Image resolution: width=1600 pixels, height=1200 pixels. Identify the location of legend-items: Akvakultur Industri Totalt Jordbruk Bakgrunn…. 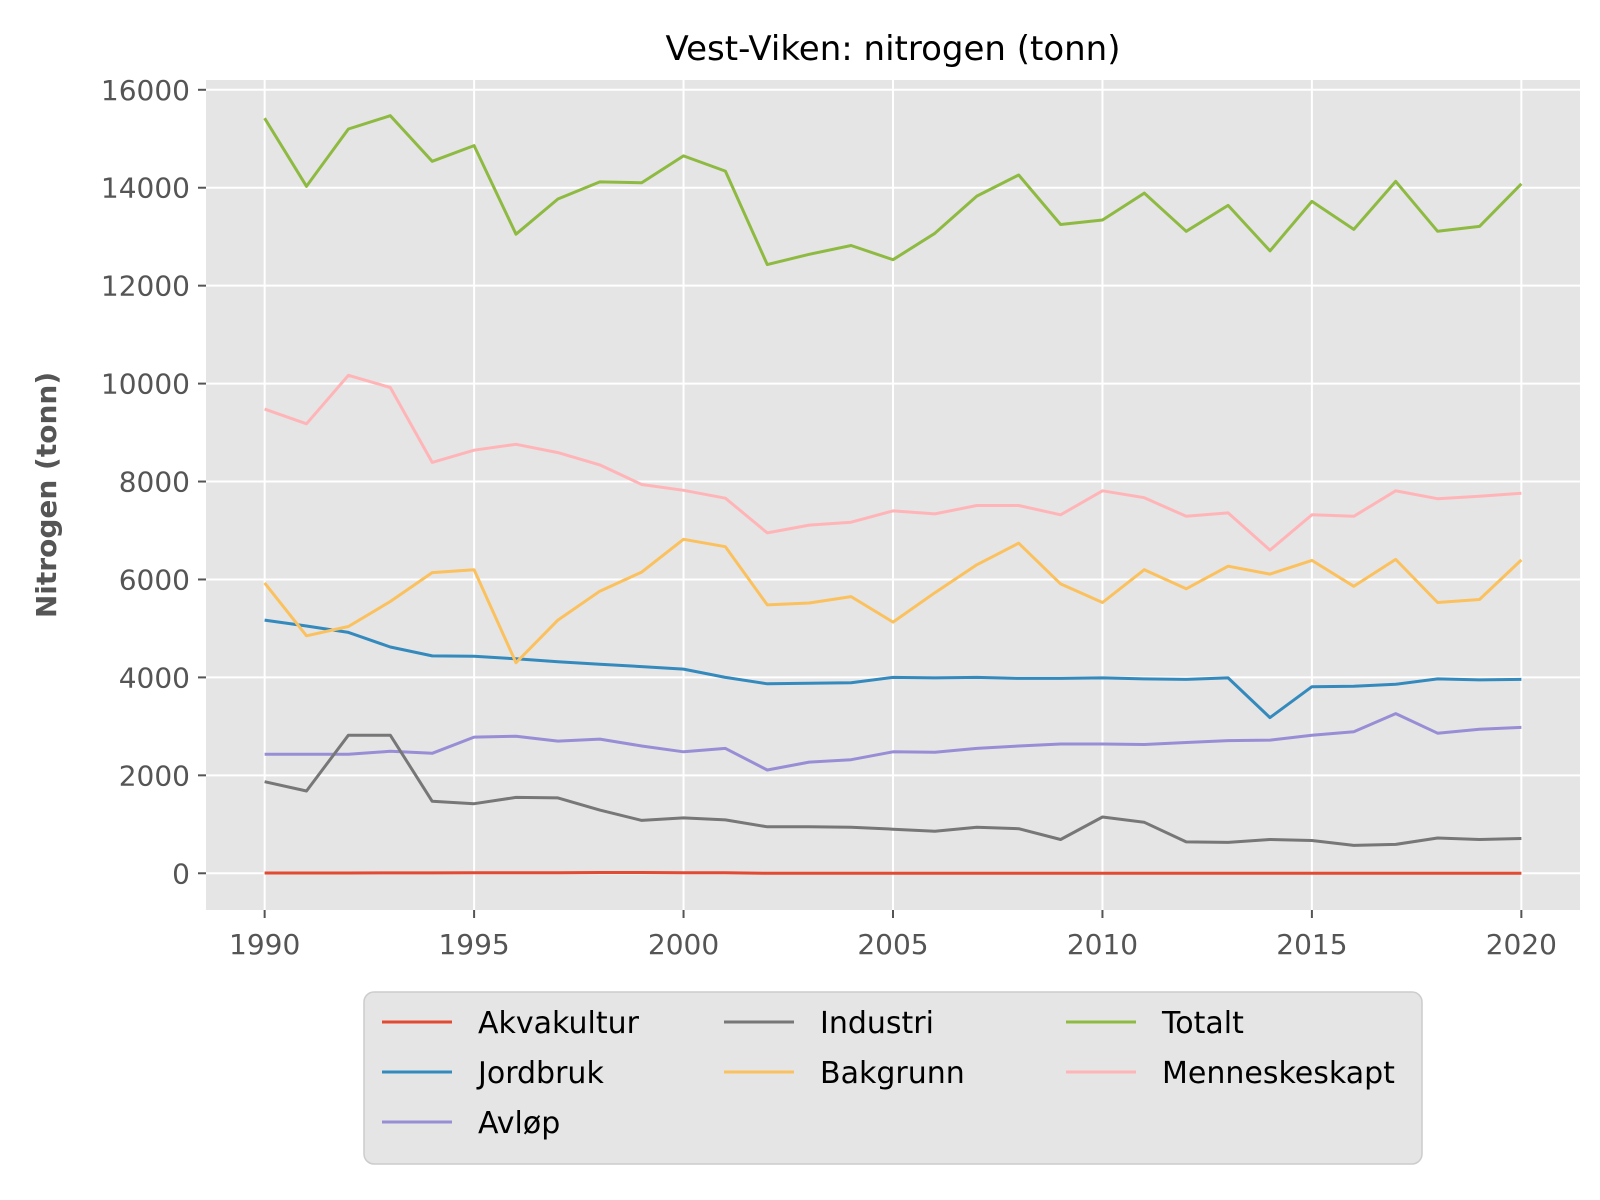
(888, 1073).